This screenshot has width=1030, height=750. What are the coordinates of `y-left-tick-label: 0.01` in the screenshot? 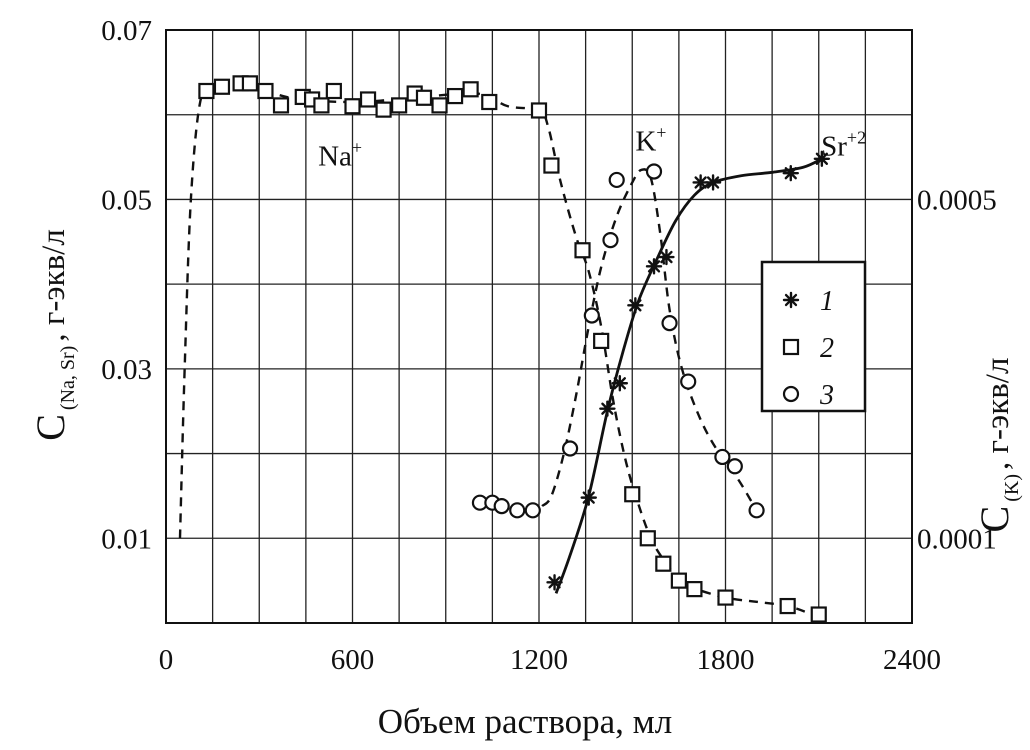 It's located at (126, 539).